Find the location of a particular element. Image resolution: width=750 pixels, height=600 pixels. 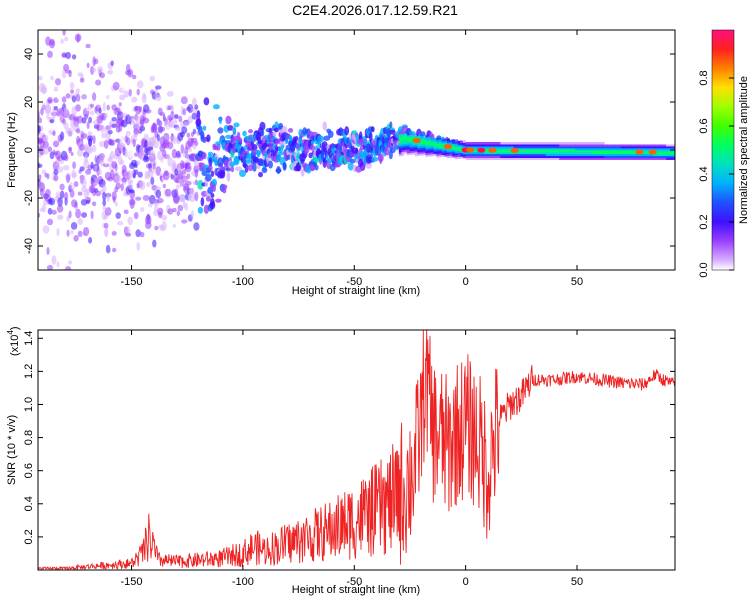

chart-title: C2E4.2026.017.12.59.R21 is located at coordinates (375, 10).